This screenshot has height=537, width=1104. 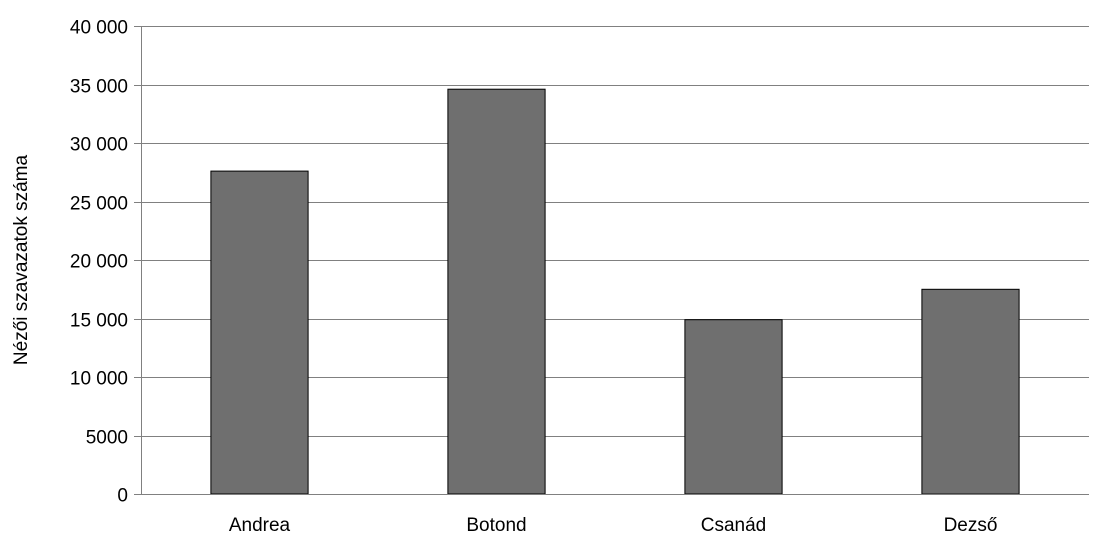 I want to click on bar-csanád, so click(x=733, y=407).